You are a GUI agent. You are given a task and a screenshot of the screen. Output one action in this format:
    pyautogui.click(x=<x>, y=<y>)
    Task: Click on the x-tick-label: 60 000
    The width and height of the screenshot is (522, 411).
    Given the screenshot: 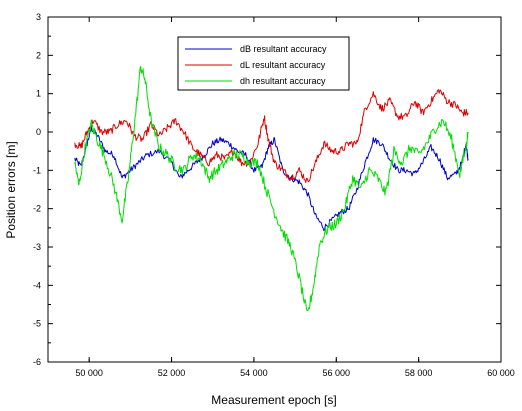 What is the action you would take?
    pyautogui.click(x=501, y=373)
    